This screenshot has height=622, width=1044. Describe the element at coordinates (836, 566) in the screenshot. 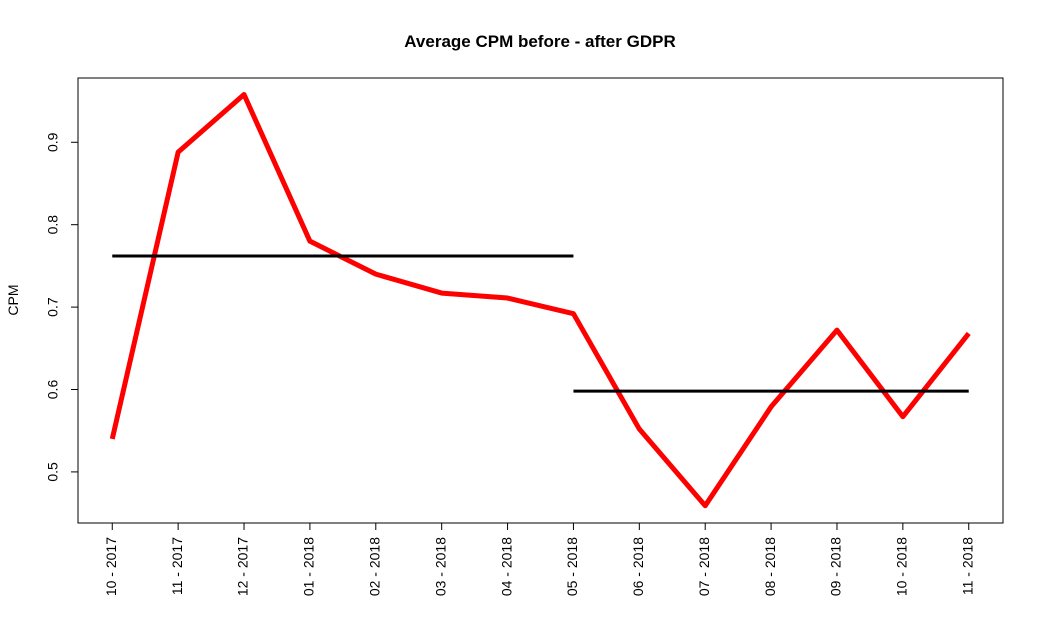

I see `x-tick-label: 09 - 2018` at that location.